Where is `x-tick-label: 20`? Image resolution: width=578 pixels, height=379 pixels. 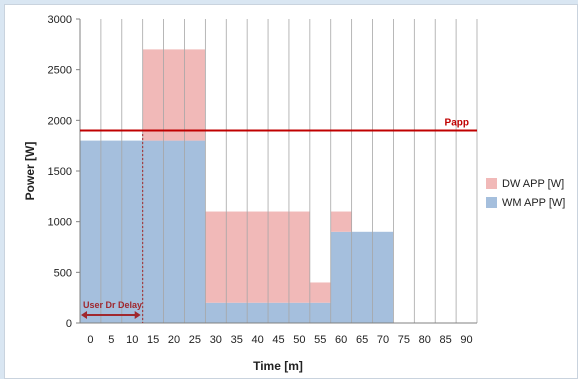
x-tick-label: 20 is located at coordinates (174, 340).